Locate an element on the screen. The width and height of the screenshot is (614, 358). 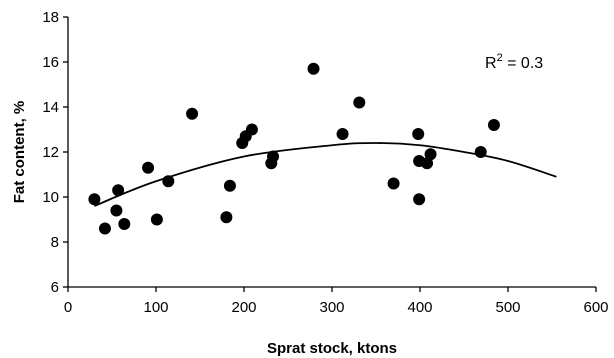
x-tick-label: 300 is located at coordinates (331, 307).